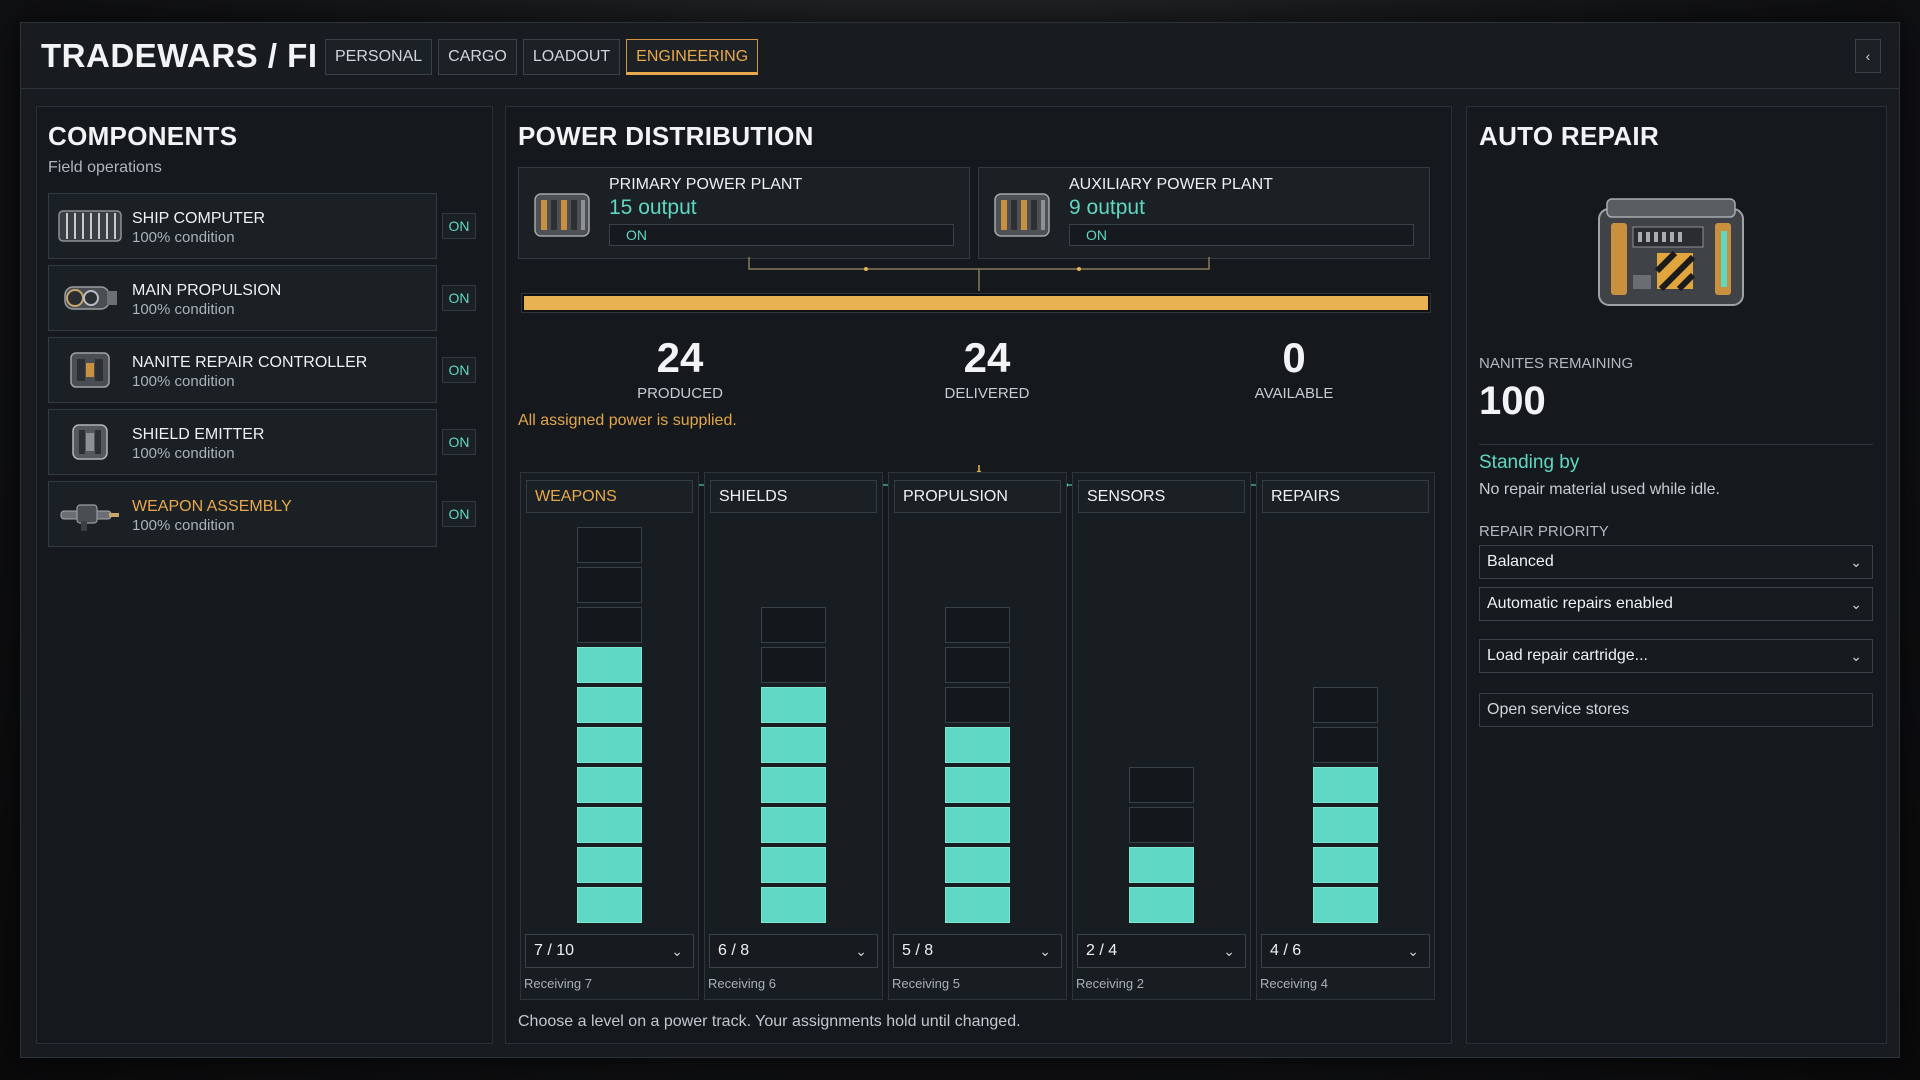  What do you see at coordinates (1161, 951) in the screenshot?
I see `track-level-select: 2 / 4 ⌄` at bounding box center [1161, 951].